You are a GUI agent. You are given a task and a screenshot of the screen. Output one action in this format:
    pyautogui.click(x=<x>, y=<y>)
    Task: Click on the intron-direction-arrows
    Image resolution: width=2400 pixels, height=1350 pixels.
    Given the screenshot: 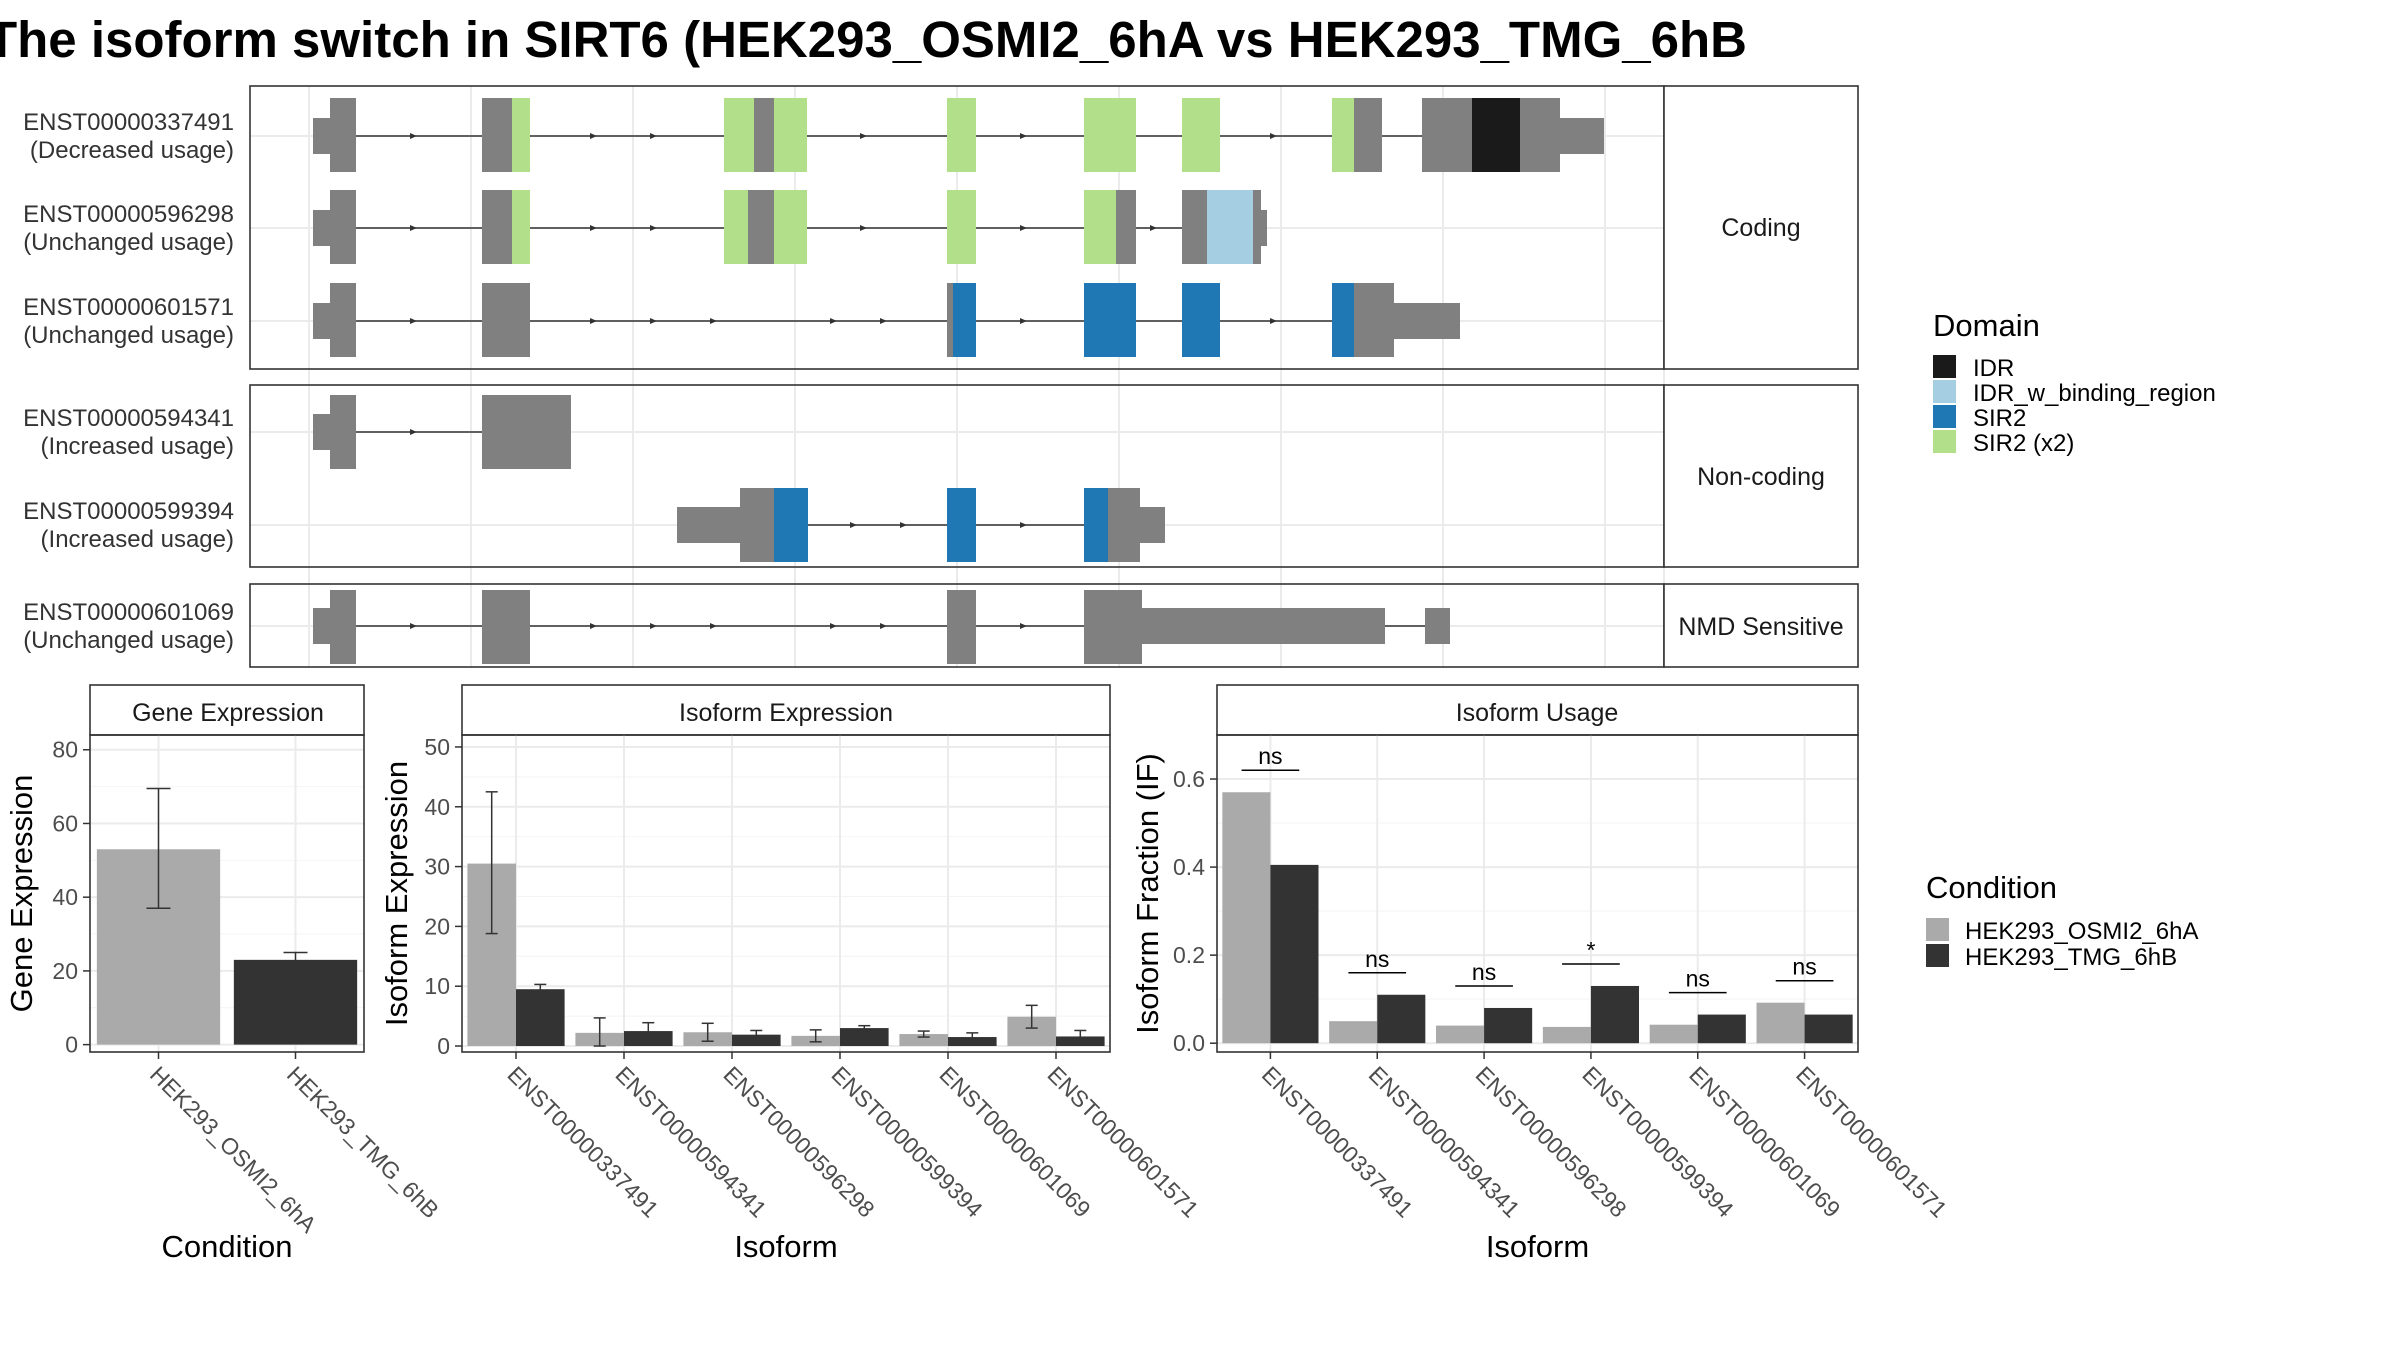 What is the action you would take?
    pyautogui.click(x=843, y=381)
    